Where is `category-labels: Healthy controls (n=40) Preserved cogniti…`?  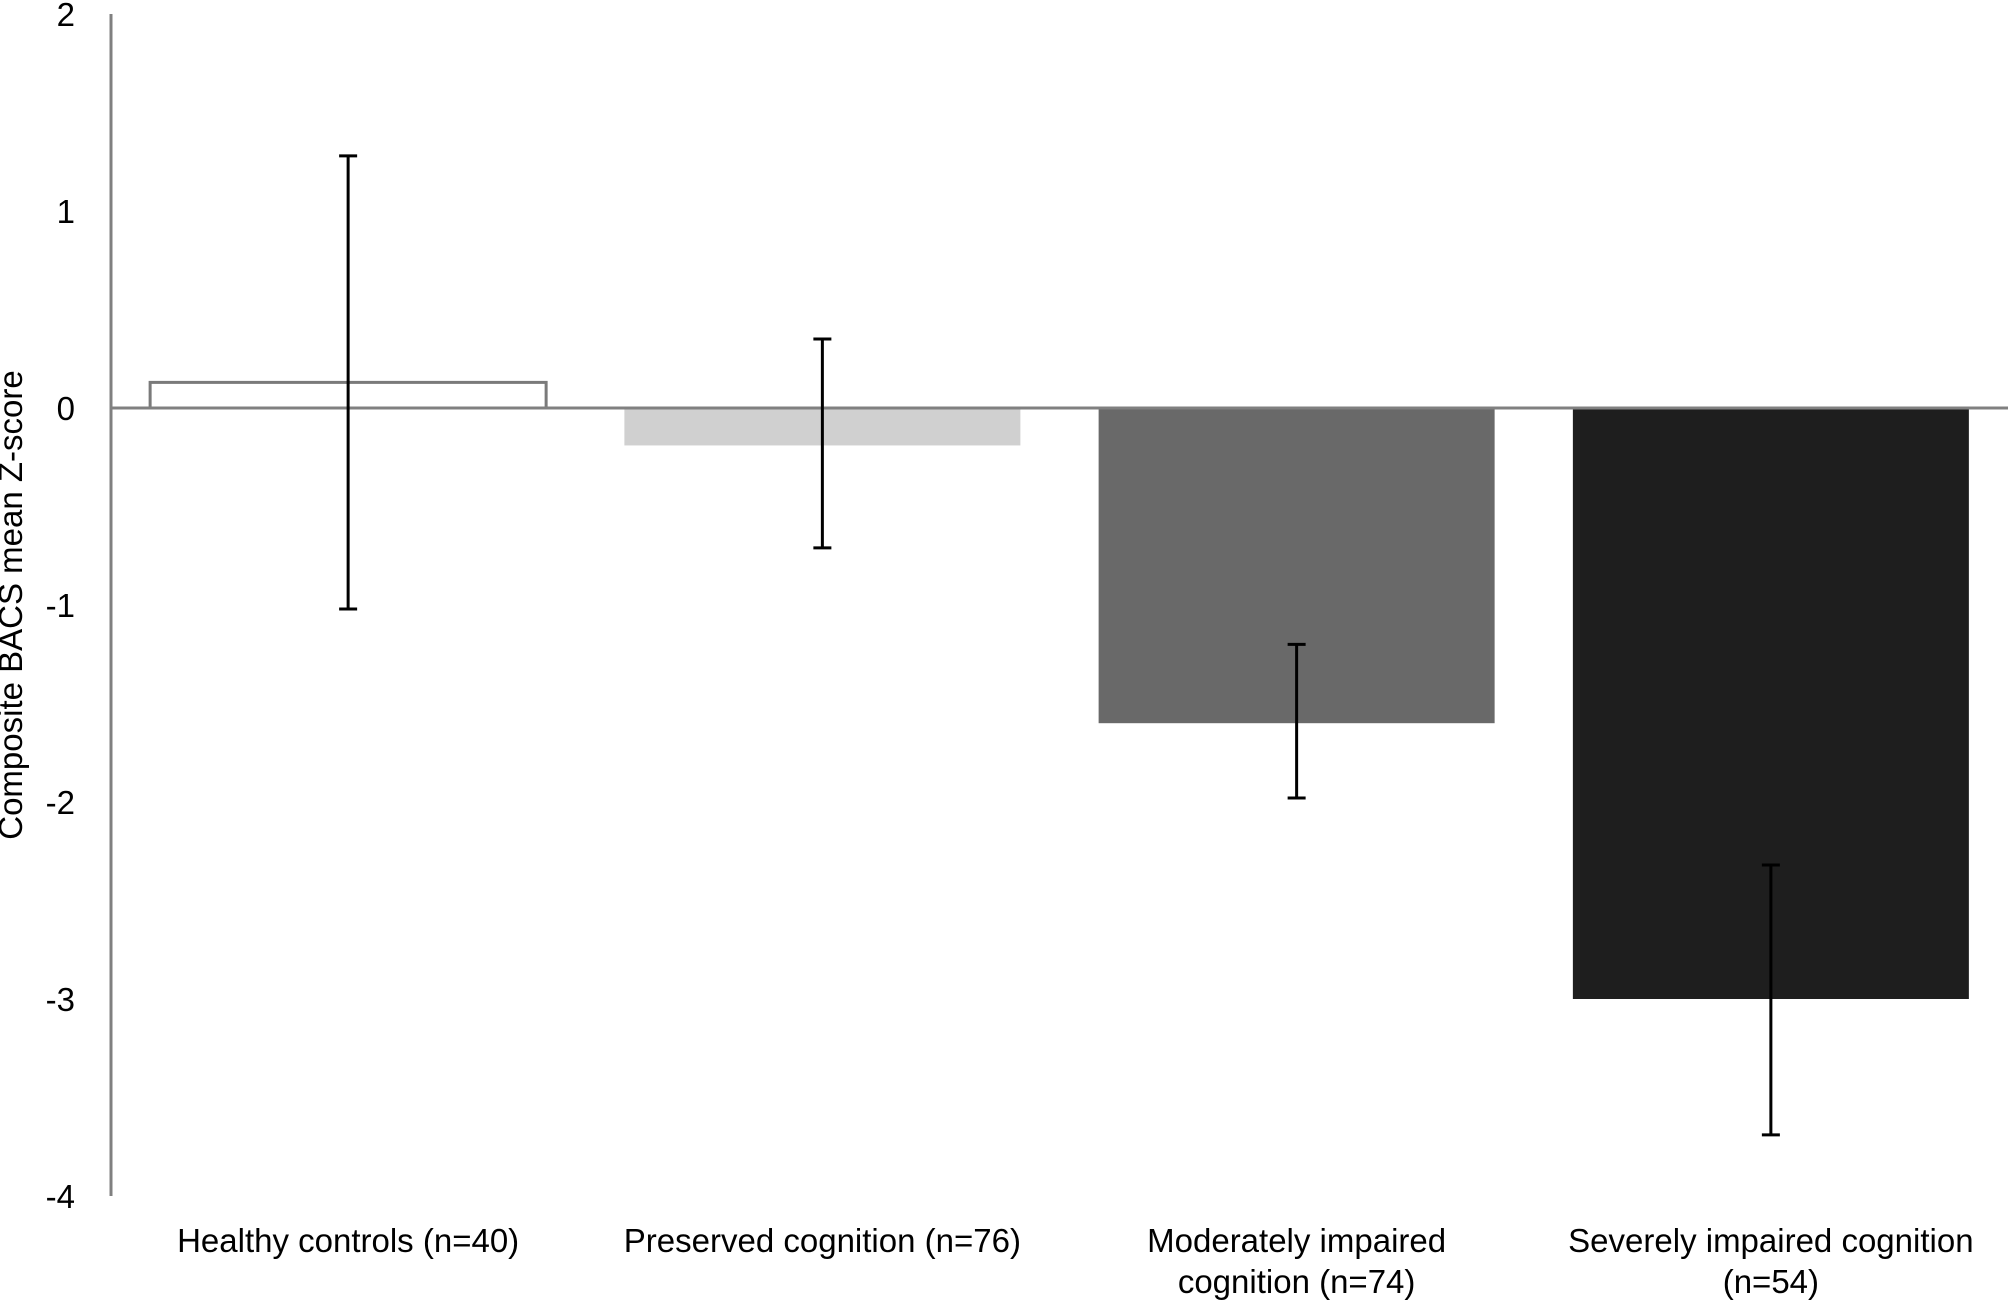 category-labels: Healthy controls (n=40) Preserved cogniti… is located at coordinates (1075, 1261).